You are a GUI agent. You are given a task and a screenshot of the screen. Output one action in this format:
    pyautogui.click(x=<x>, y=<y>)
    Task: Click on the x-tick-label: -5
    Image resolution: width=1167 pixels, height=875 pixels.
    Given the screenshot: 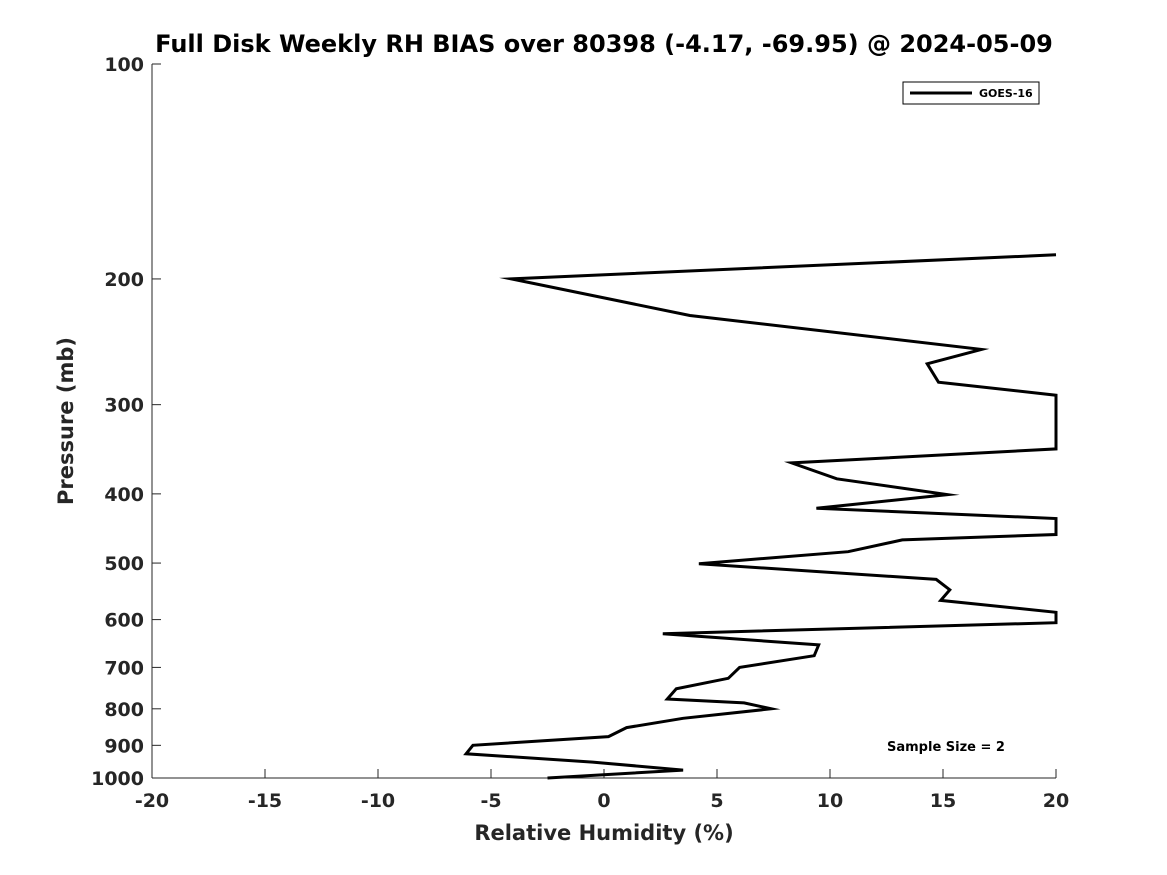 What is the action you would take?
    pyautogui.click(x=490, y=801)
    